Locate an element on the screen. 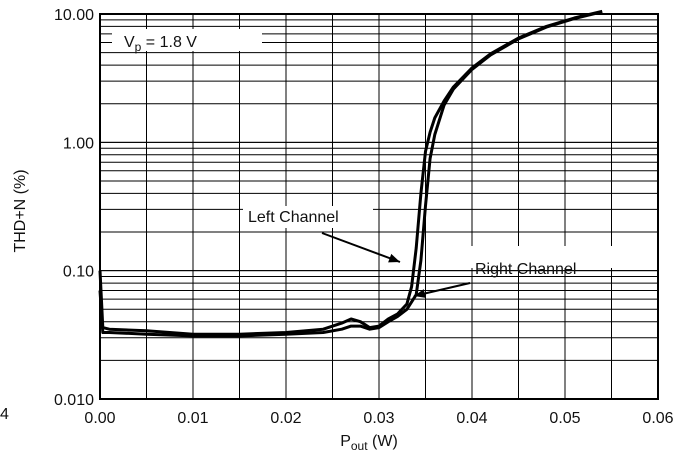  condition-label: Vp = 1.8 V is located at coordinates (187, 41).